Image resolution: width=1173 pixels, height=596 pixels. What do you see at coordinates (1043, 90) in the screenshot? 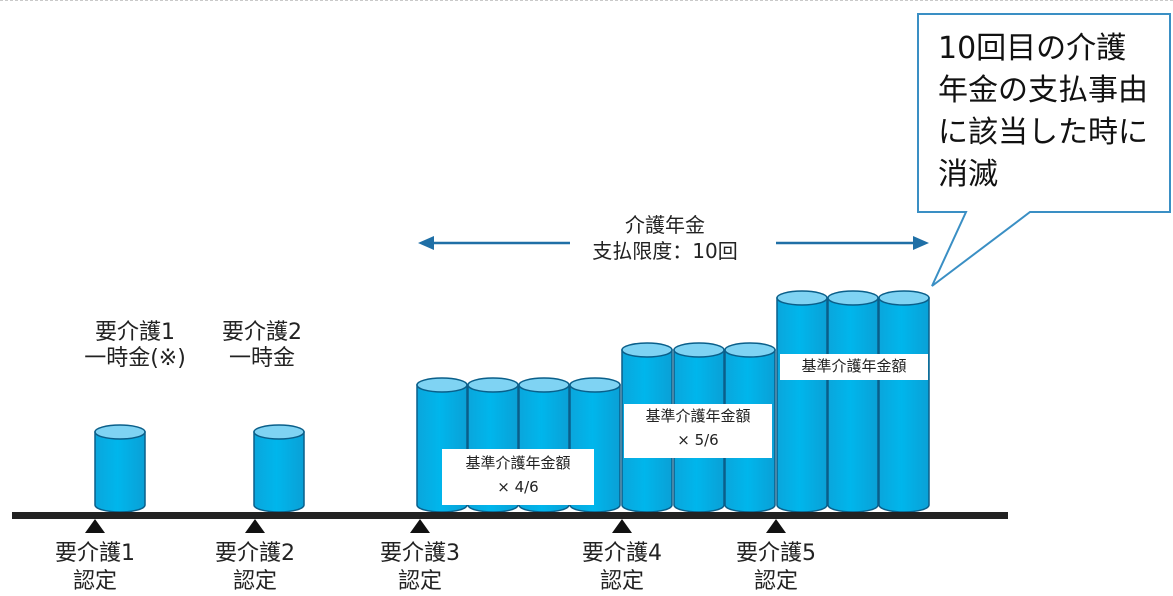
I see `callout-line-2: 年金の支払事由` at bounding box center [1043, 90].